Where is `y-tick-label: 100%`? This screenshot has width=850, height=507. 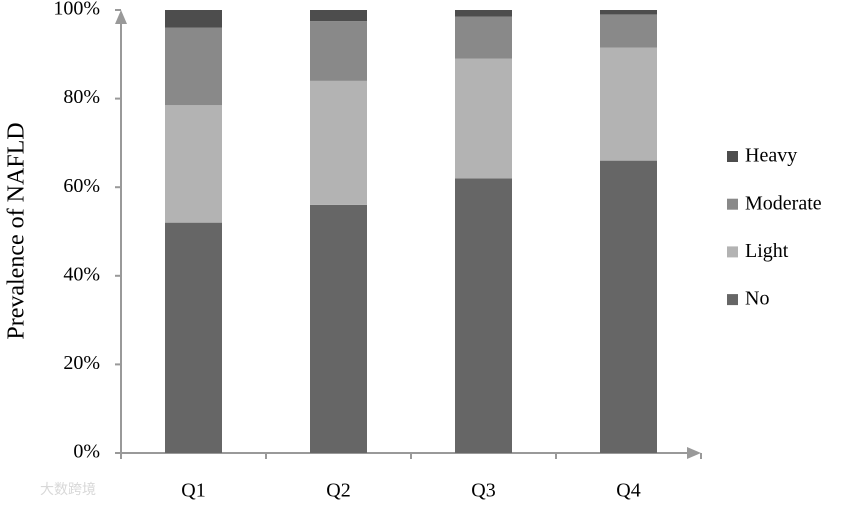 y-tick-label: 100% is located at coordinates (76, 10).